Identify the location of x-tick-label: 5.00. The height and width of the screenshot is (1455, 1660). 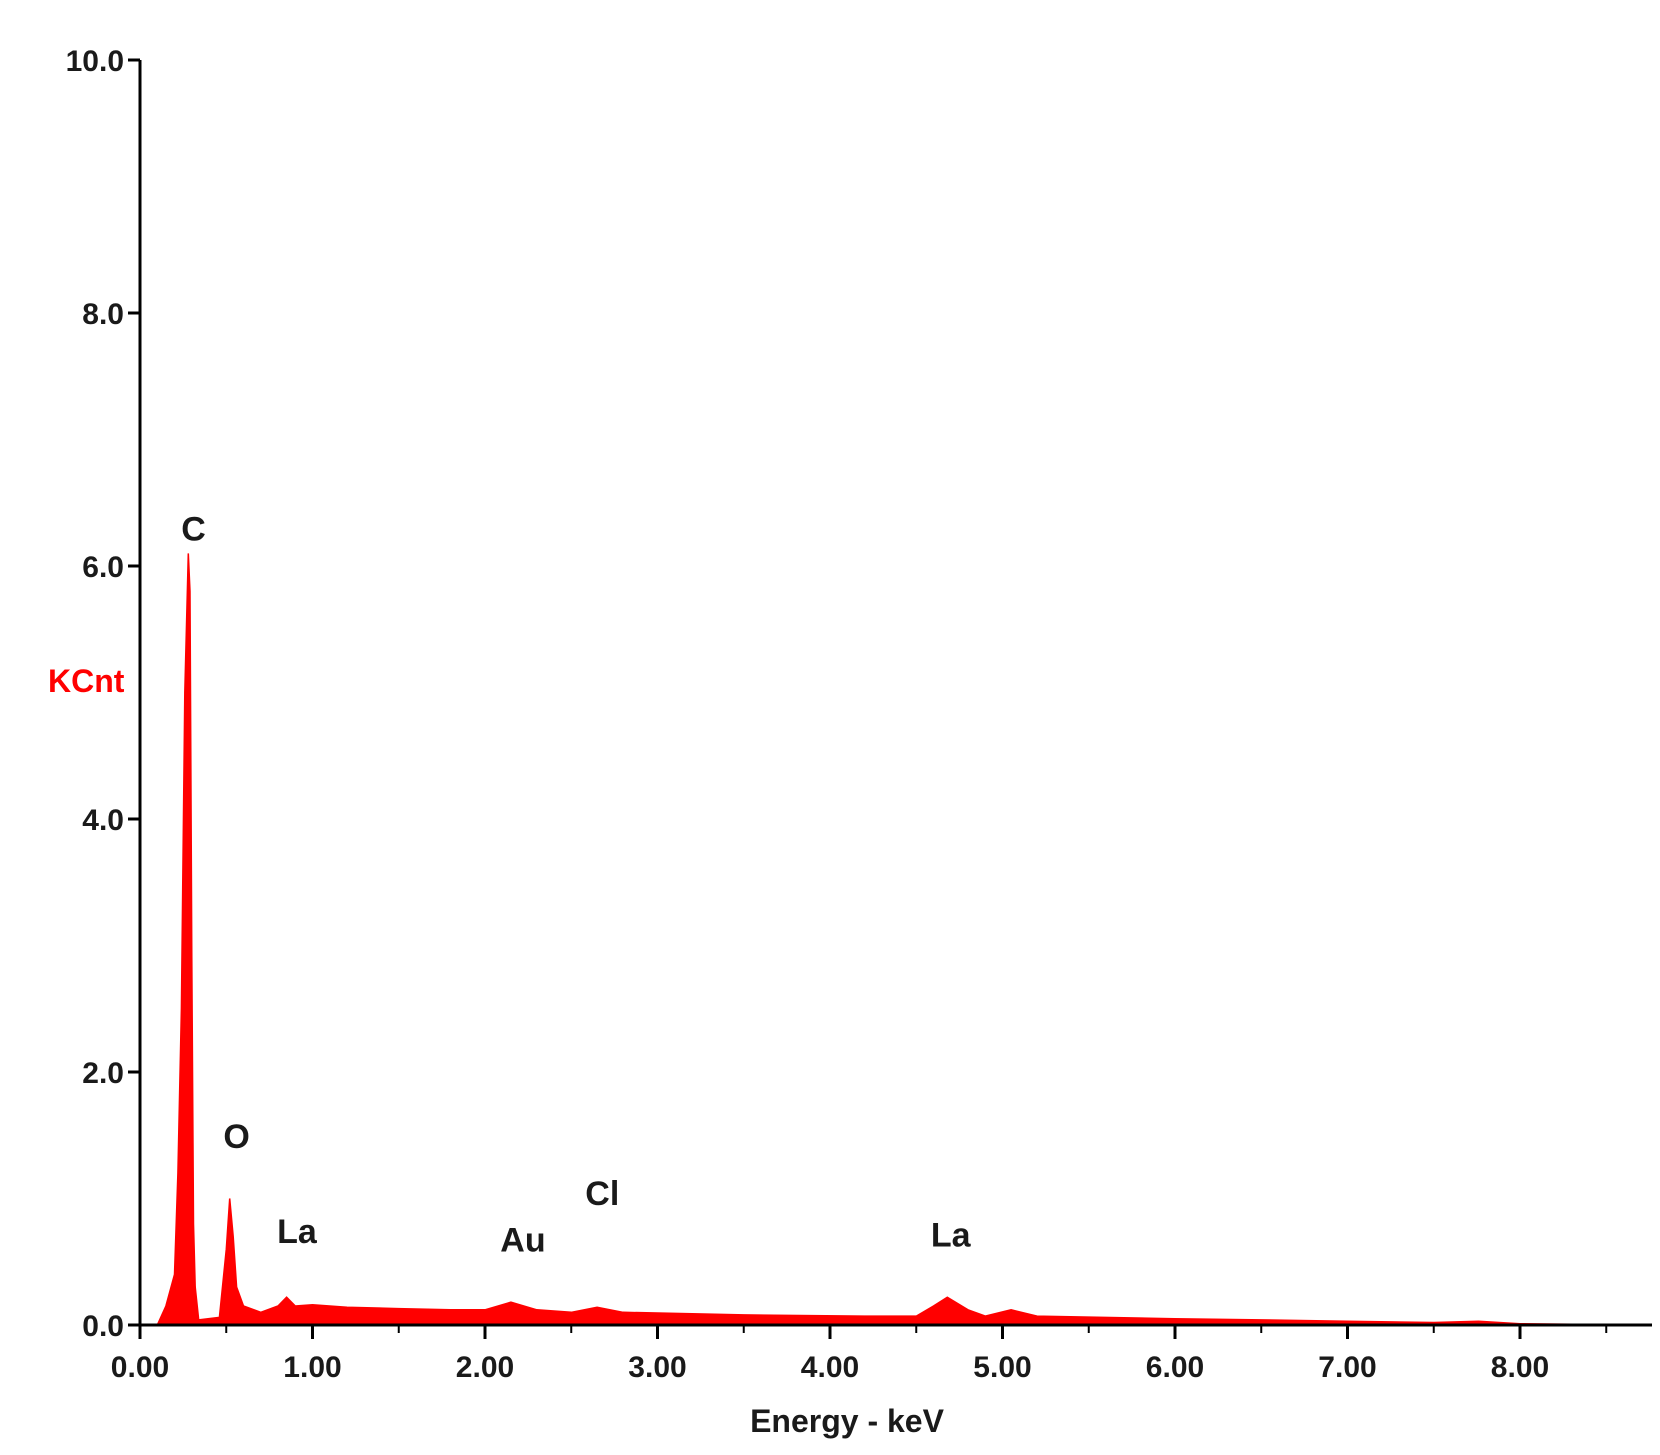
(1002, 1367).